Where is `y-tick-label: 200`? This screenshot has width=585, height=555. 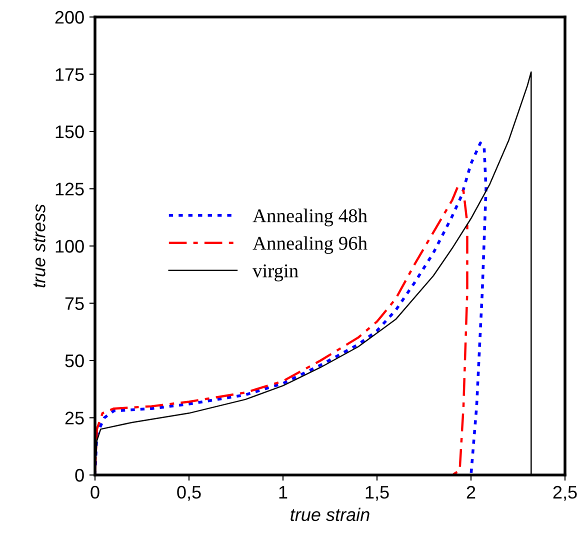 y-tick-label: 200 is located at coordinates (69, 17).